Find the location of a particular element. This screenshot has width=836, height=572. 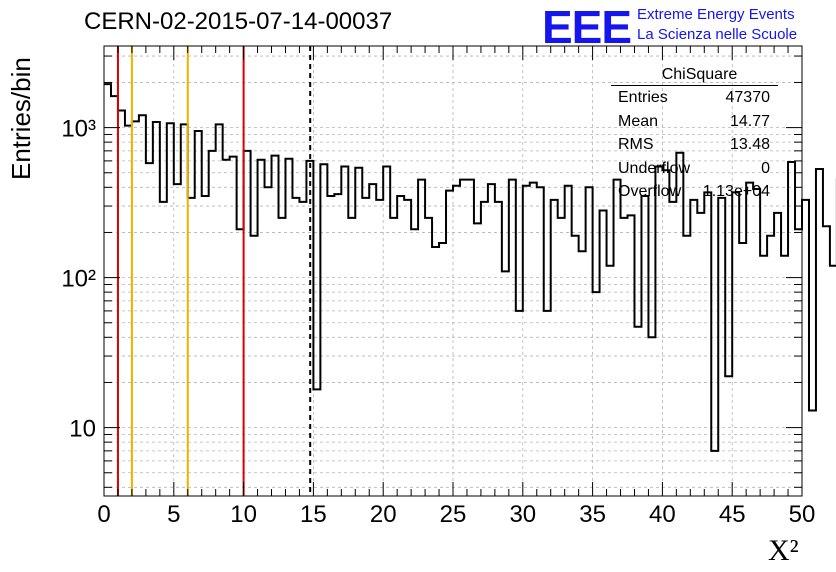

y-tick-label: 10 is located at coordinates (82, 429).